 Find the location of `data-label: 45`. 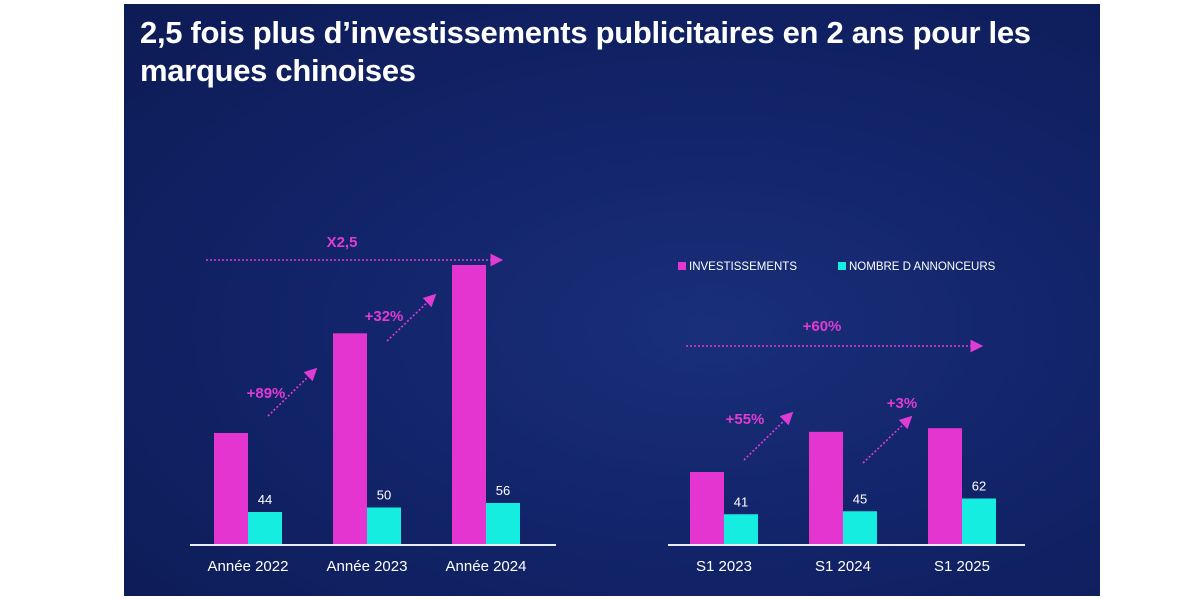

data-label: 45 is located at coordinates (860, 498).